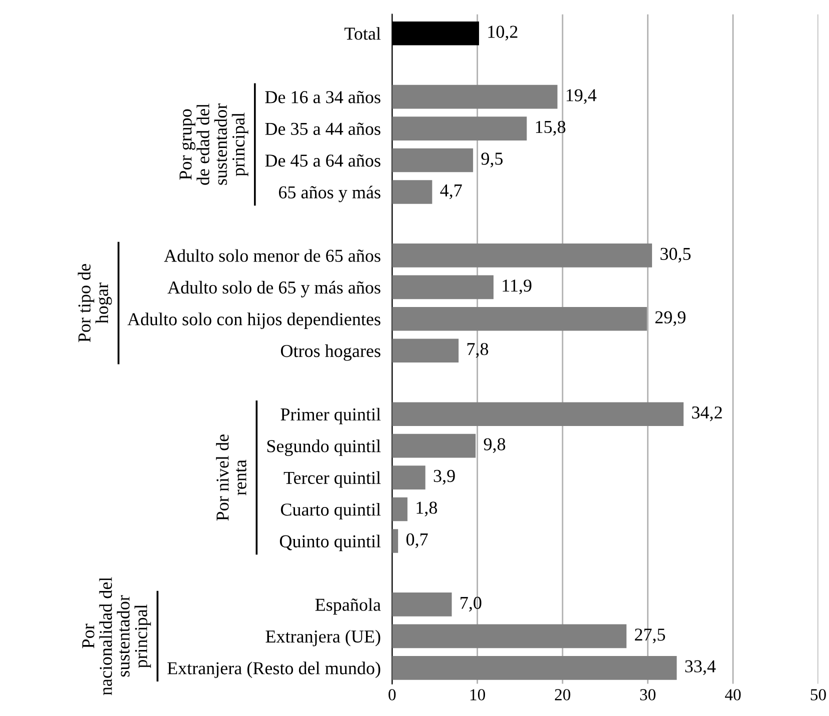 The image size is (829, 716). I want to click on y-tick-label: De 35 a 44 años, so click(322, 128).